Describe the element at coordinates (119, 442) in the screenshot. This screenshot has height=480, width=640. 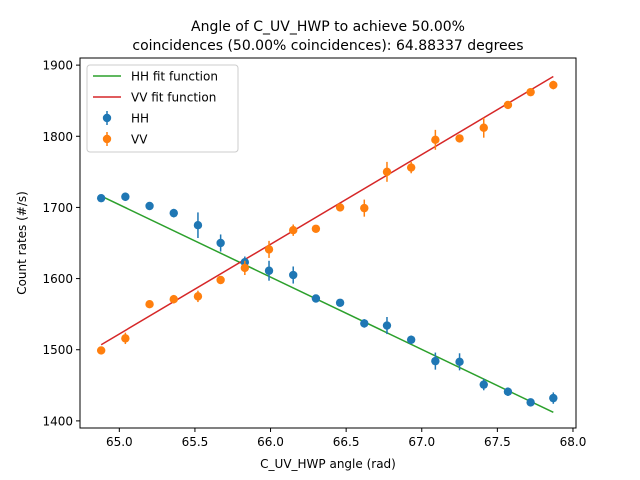
I see `x-tick-label: 65.0` at that location.